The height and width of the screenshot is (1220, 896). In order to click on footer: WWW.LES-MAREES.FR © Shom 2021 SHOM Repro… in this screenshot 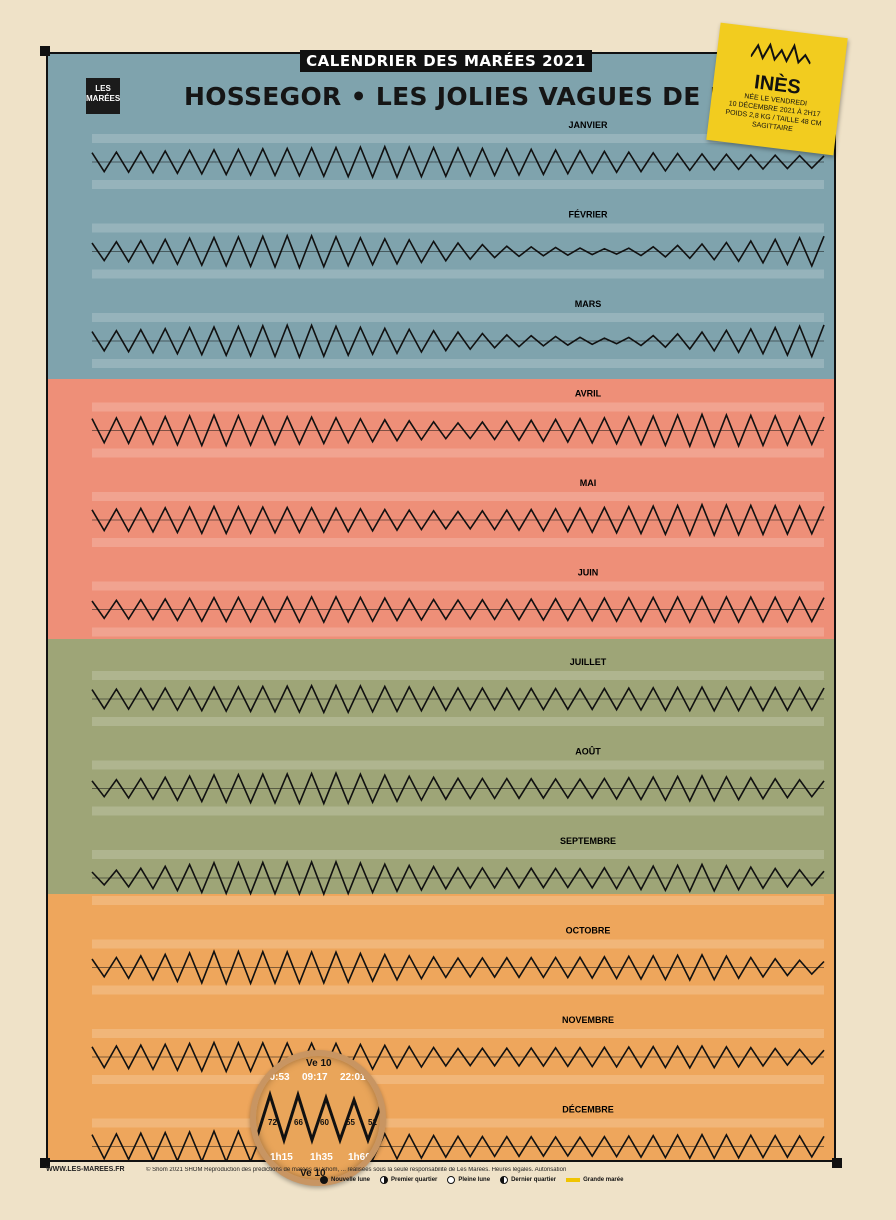, I will do `click(441, 1174)`.